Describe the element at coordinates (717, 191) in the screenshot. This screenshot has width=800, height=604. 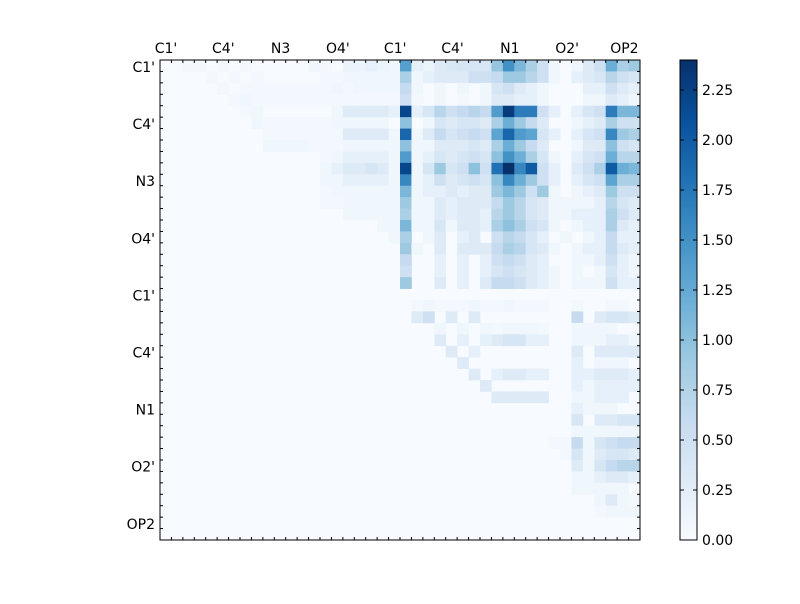
I see `colorbar-tick-label: 1.75` at that location.